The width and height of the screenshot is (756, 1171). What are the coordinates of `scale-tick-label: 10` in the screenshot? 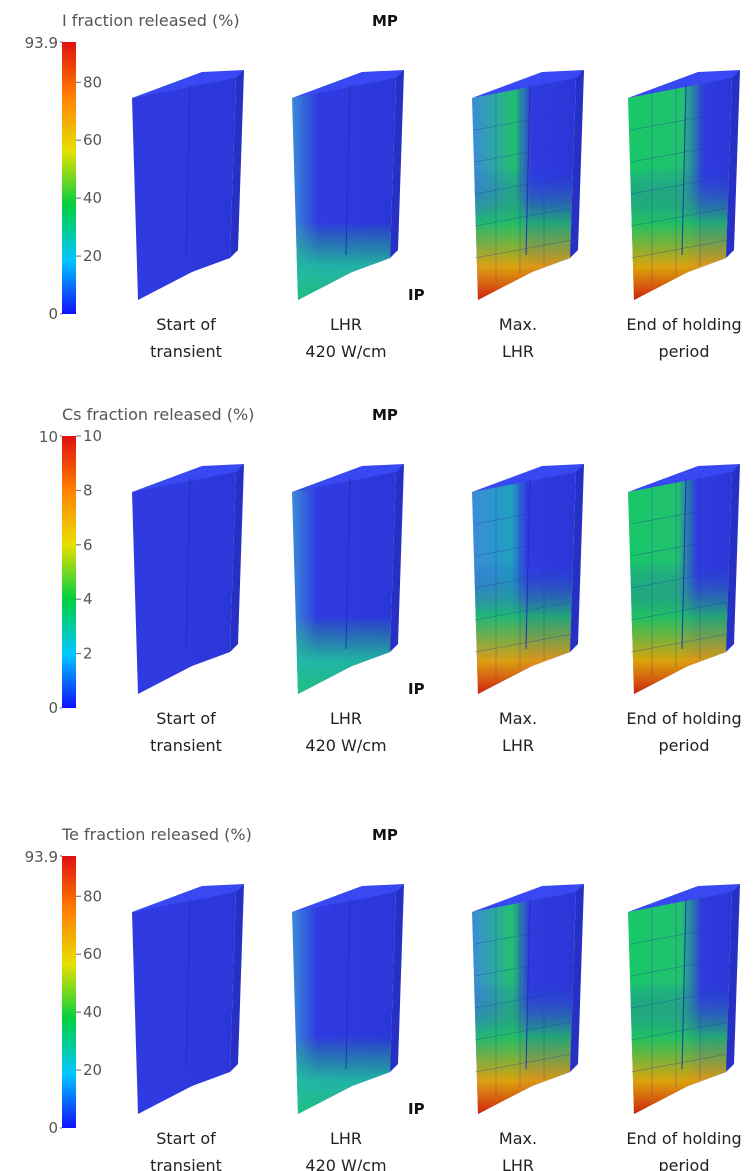 It's located at (92, 436).